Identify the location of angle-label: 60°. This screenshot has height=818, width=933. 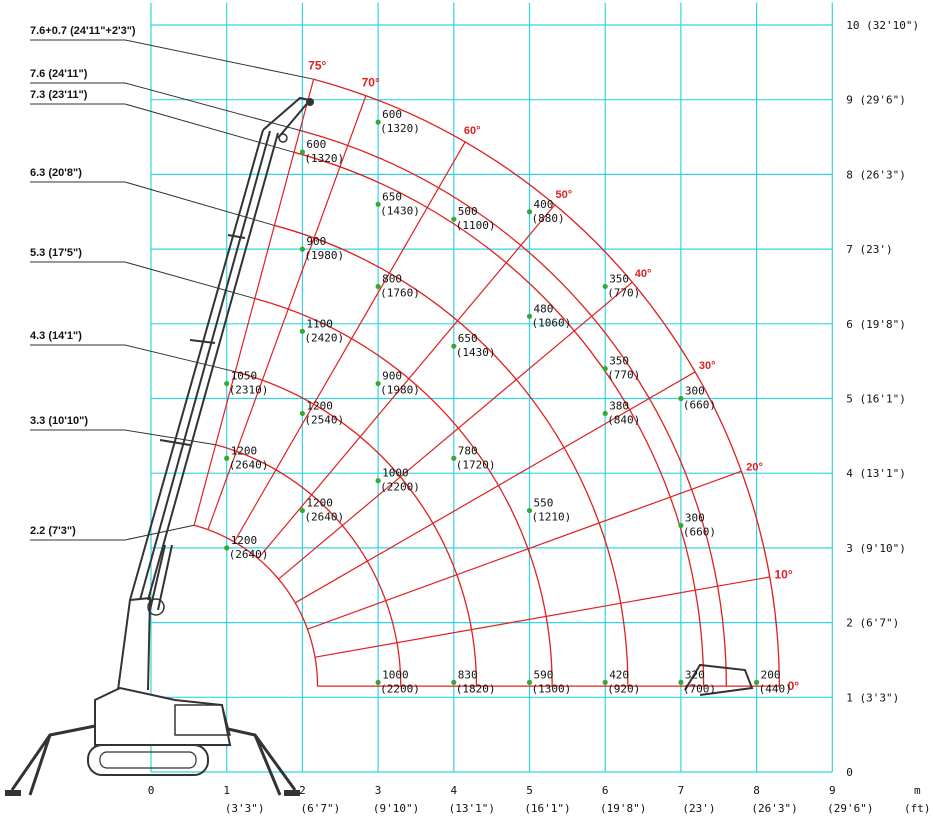
(472, 131).